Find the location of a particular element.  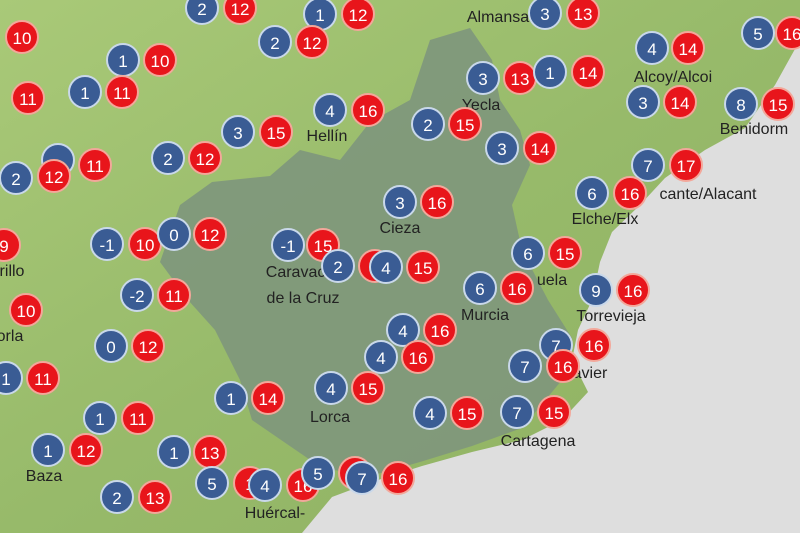

place-label: Murcia is located at coordinates (485, 315).